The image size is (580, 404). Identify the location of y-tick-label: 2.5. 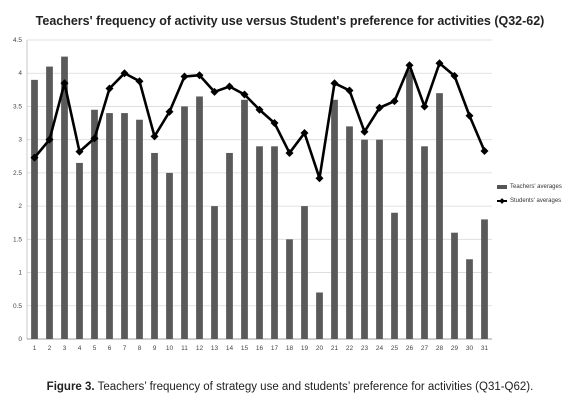
(17, 173).